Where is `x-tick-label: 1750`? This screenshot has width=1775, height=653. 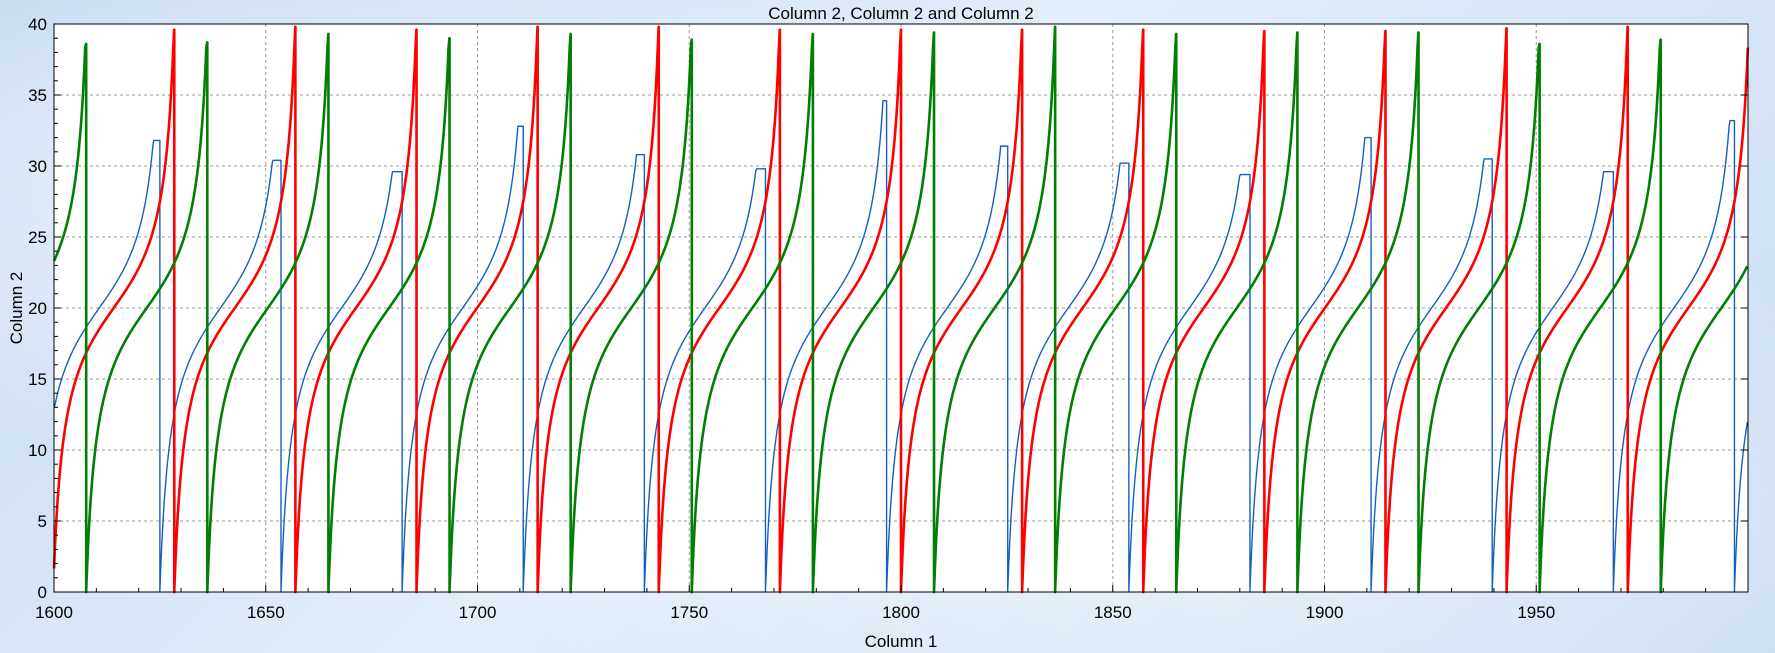 x-tick-label: 1750 is located at coordinates (689, 612).